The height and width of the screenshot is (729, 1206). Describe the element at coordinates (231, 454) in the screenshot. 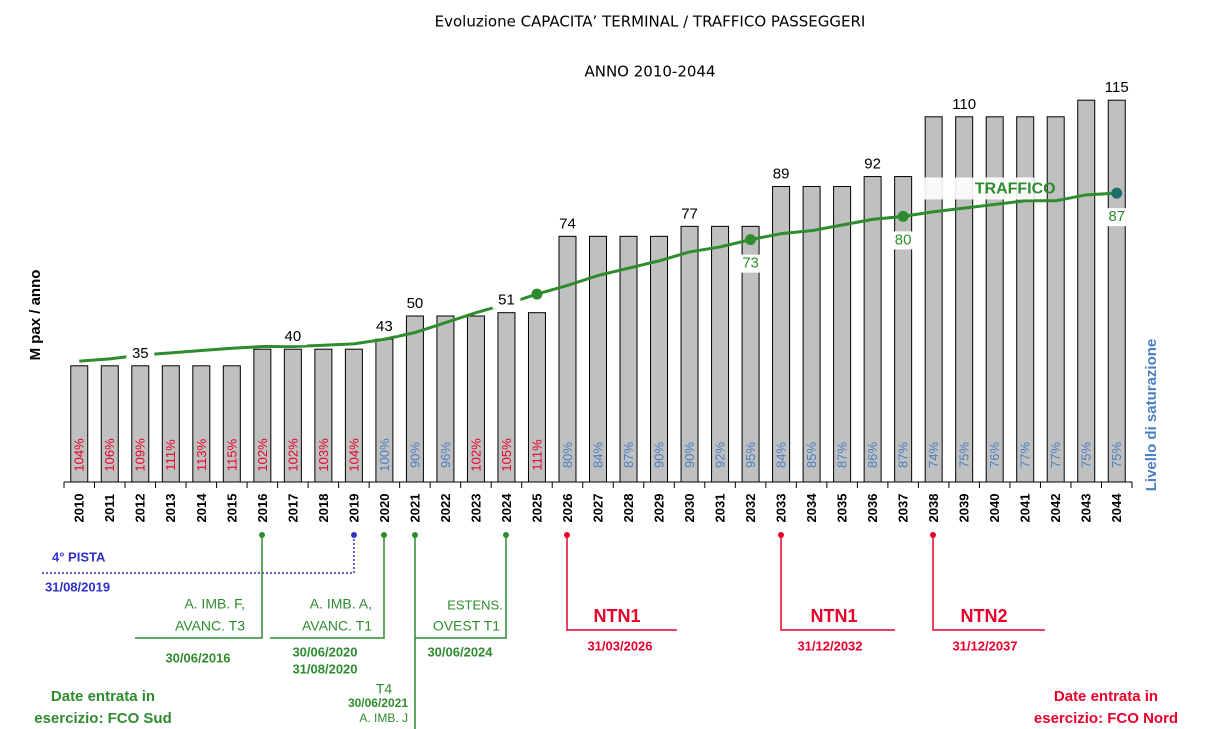

I see `saturation-label: 115%` at that location.